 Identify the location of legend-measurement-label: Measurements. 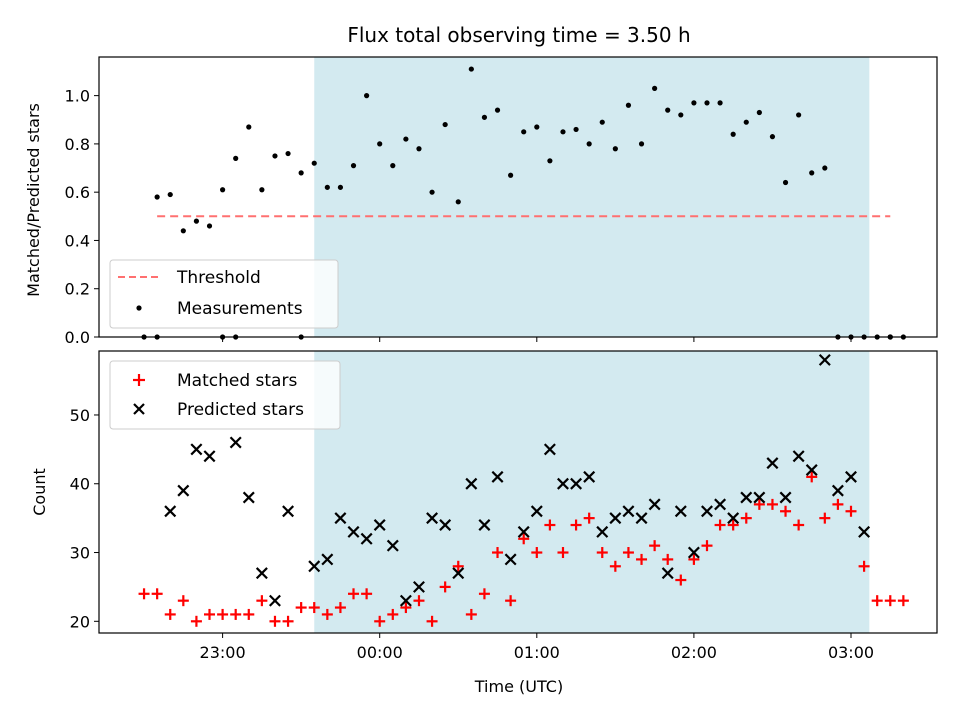
(240, 309).